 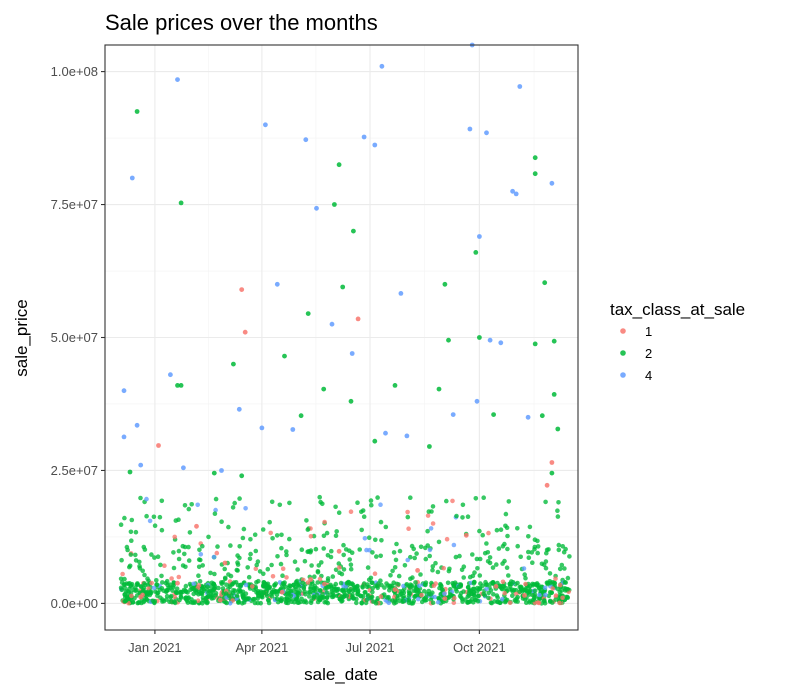 What do you see at coordinates (317, 642) in the screenshot?
I see `x-axis: Jan 2021 Apr 2021 Jul 2021 Oct 2021` at bounding box center [317, 642].